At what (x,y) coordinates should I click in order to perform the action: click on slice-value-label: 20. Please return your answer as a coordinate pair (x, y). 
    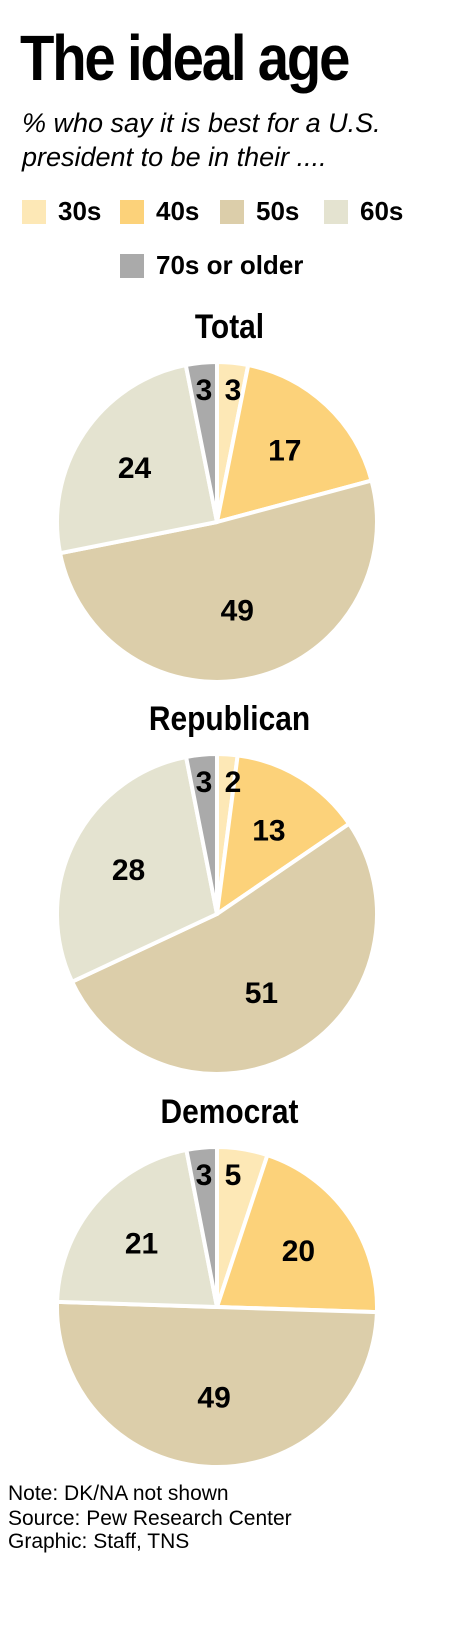
    Looking at the image, I should click on (298, 1251).